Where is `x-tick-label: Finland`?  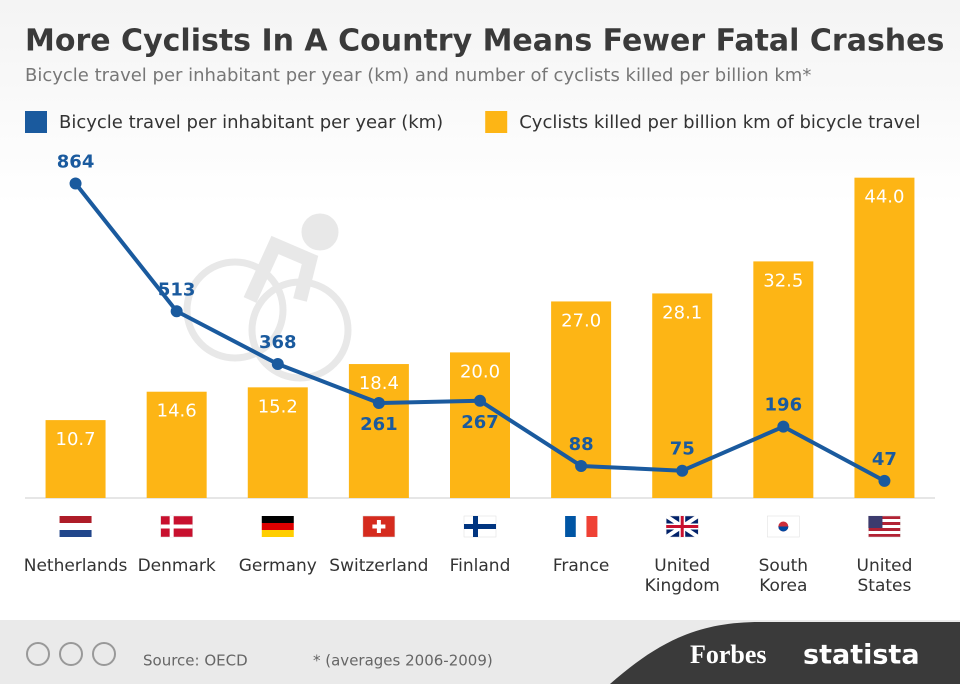 x-tick-label: Finland is located at coordinates (480, 566).